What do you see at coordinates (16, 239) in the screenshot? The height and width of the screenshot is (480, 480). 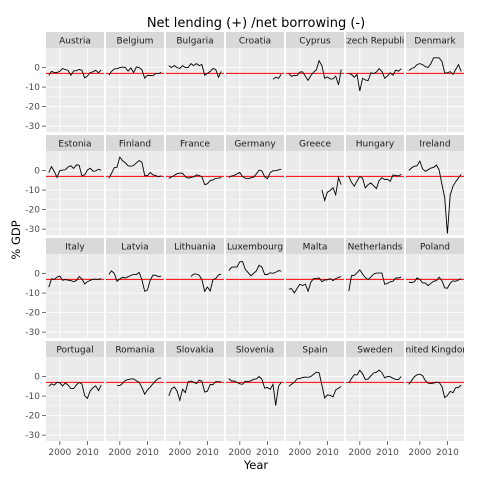 I see `y-axis-title: % GDP` at bounding box center [16, 239].